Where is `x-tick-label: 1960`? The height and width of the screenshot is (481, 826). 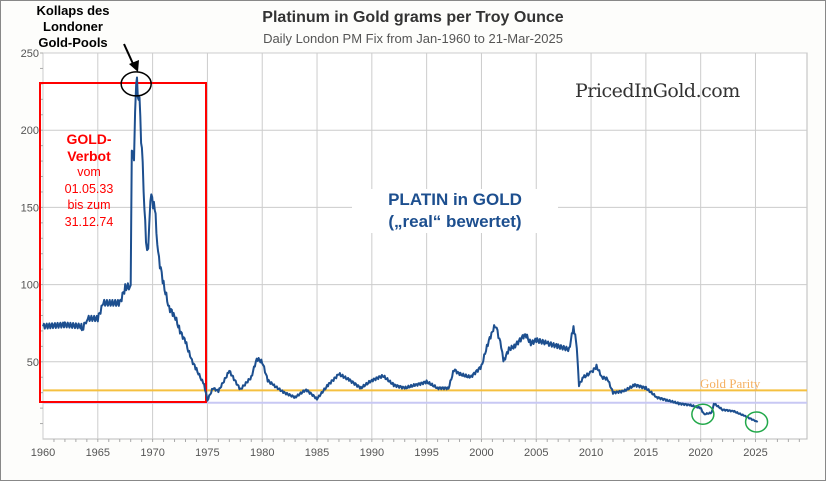 x-tick-label: 1960 is located at coordinates (43, 453).